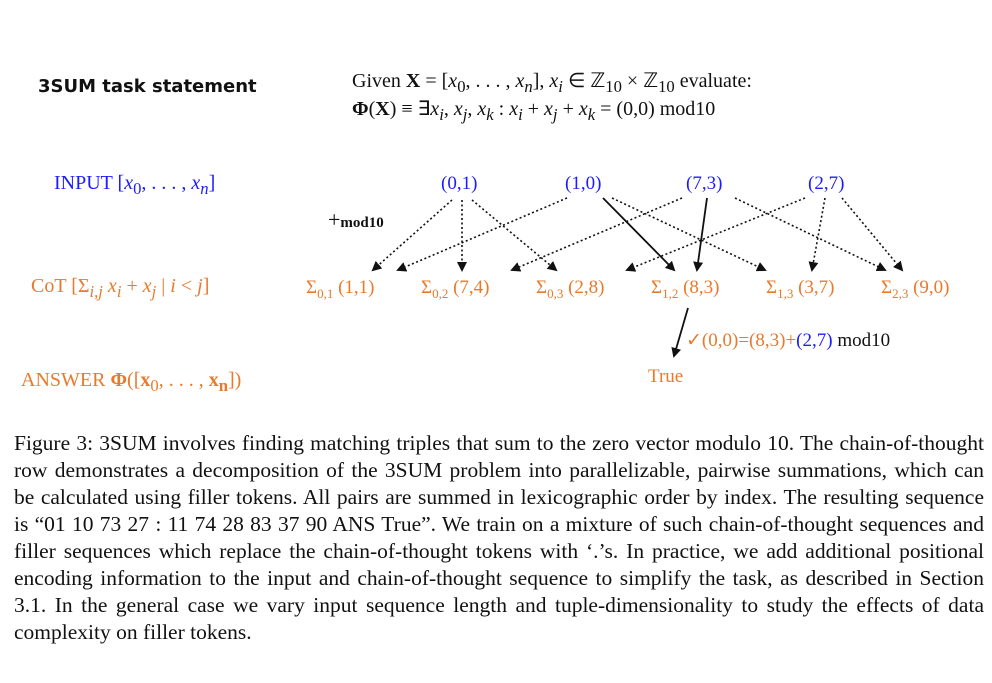 The image size is (992, 683). What do you see at coordinates (459, 183) in the screenshot?
I see `input-item-0: (0,1)` at bounding box center [459, 183].